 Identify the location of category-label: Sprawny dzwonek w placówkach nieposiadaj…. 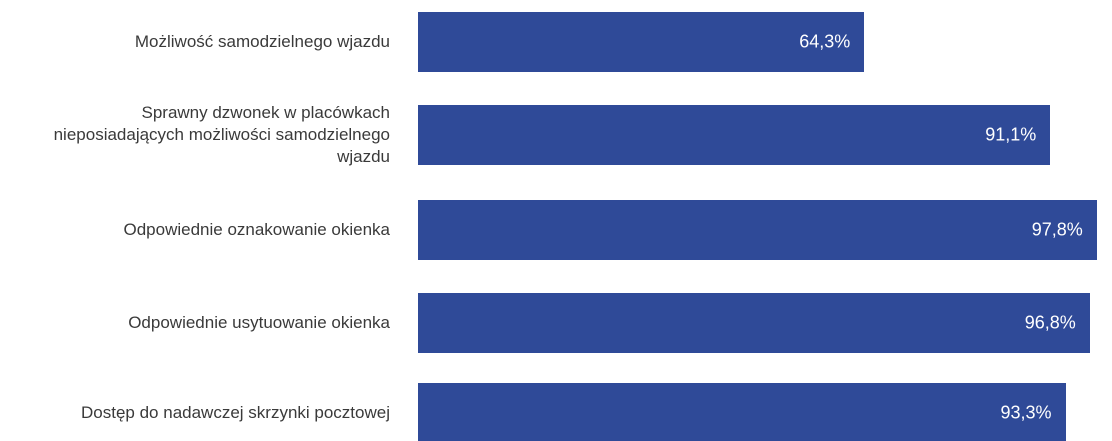
(221, 134).